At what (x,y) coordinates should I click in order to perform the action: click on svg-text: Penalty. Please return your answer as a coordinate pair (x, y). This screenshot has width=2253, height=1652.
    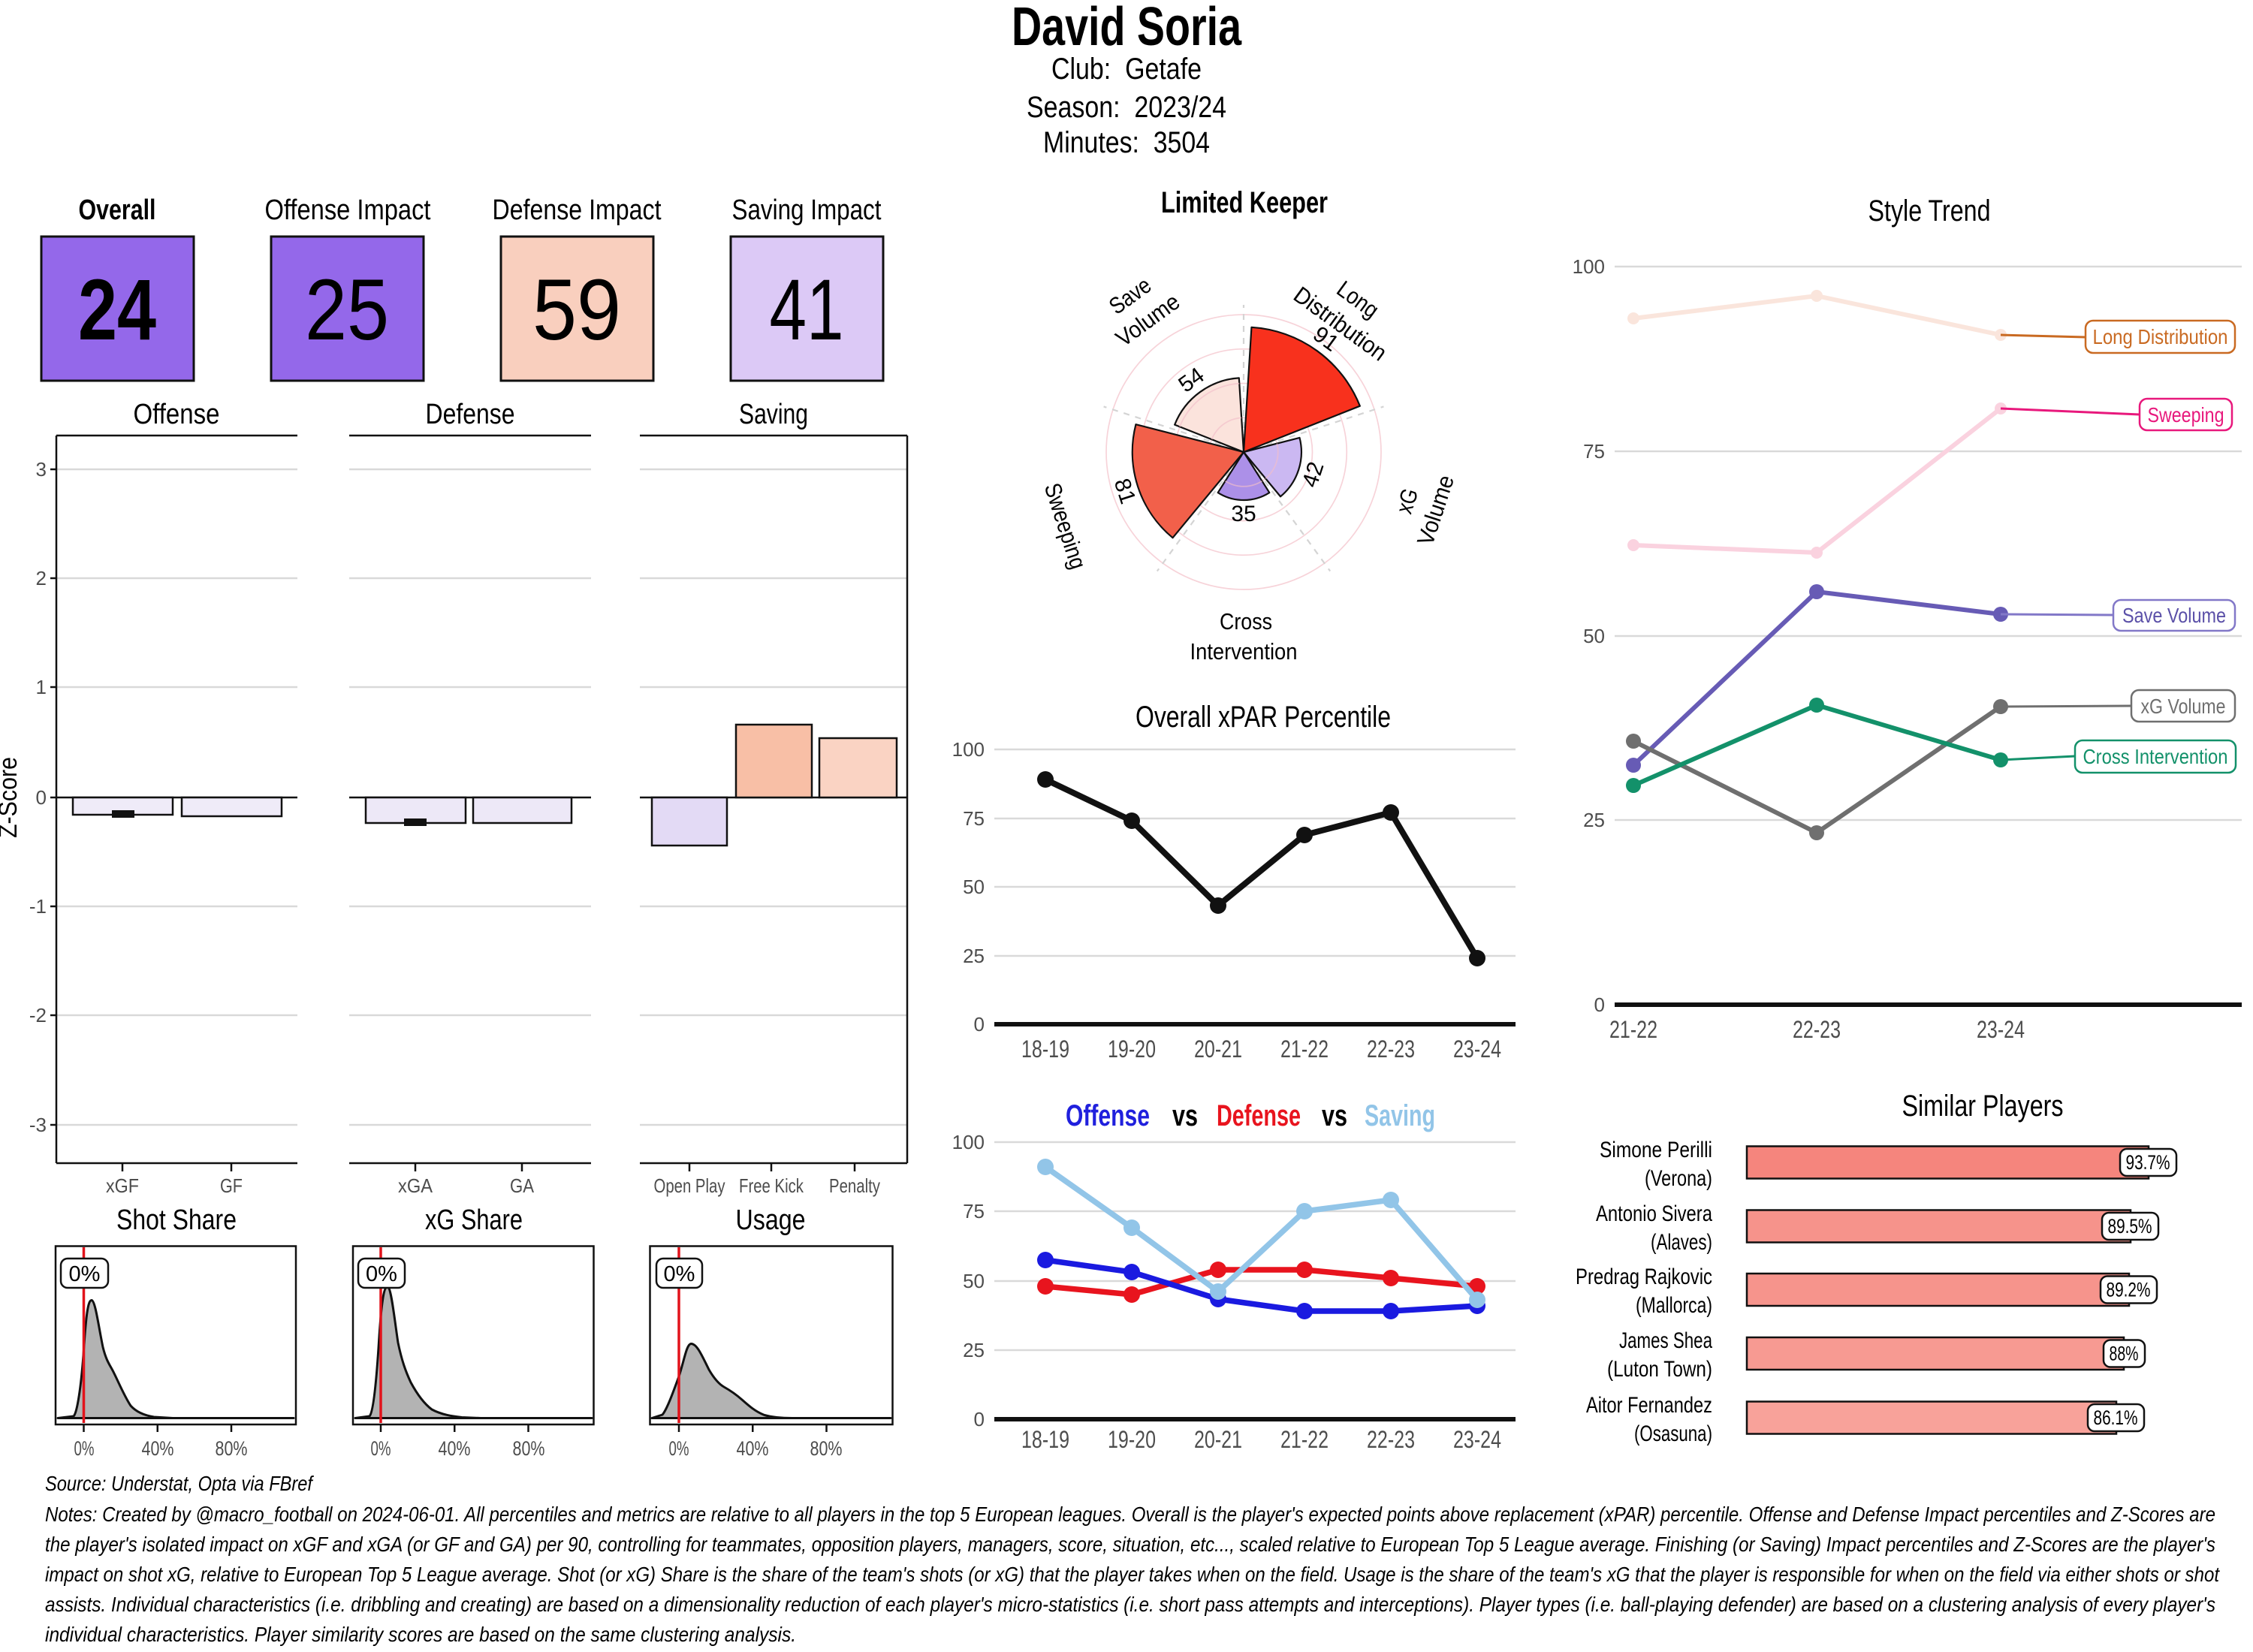
    Looking at the image, I should click on (855, 1185).